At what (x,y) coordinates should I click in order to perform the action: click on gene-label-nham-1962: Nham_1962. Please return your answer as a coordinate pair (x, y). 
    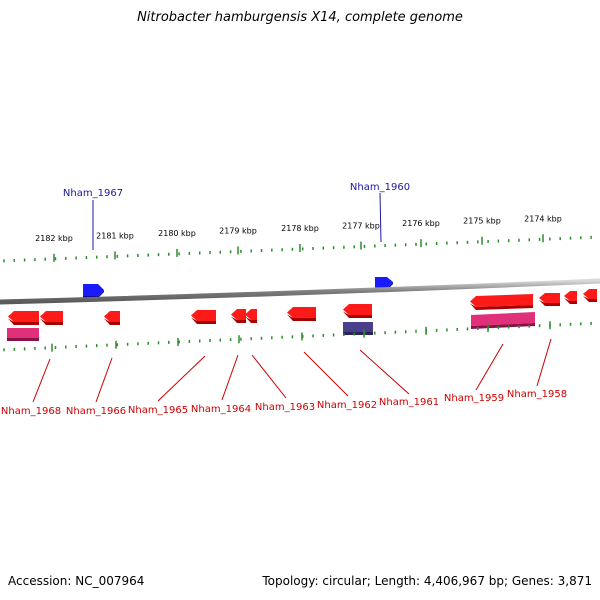
    Looking at the image, I should click on (347, 405).